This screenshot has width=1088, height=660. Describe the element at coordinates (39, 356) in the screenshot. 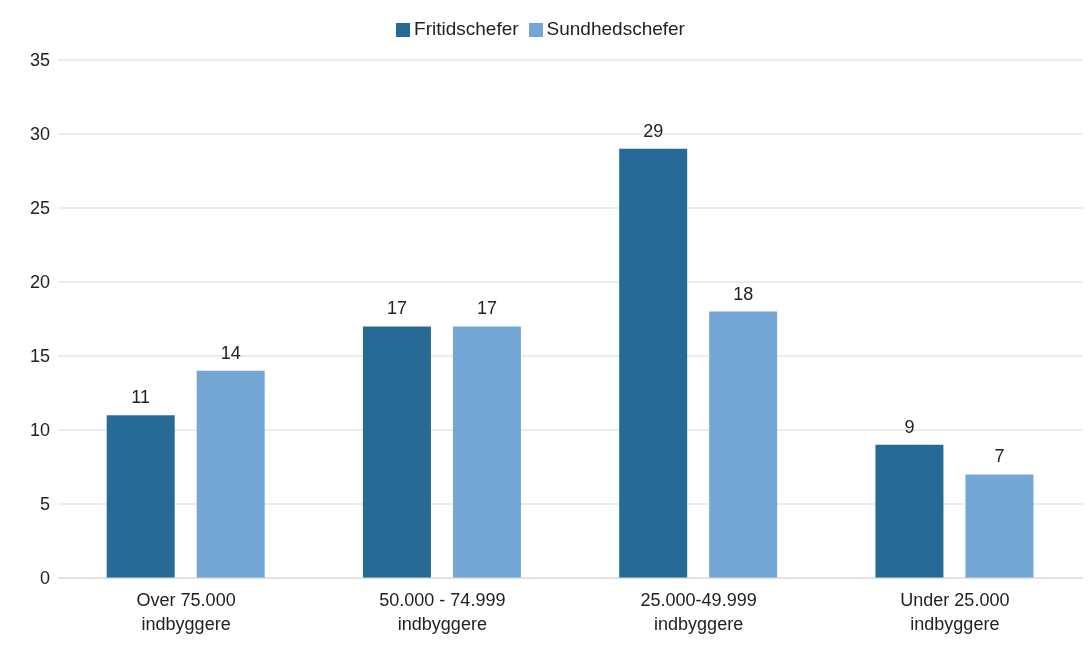

I see `y-tick-label: 15` at that location.